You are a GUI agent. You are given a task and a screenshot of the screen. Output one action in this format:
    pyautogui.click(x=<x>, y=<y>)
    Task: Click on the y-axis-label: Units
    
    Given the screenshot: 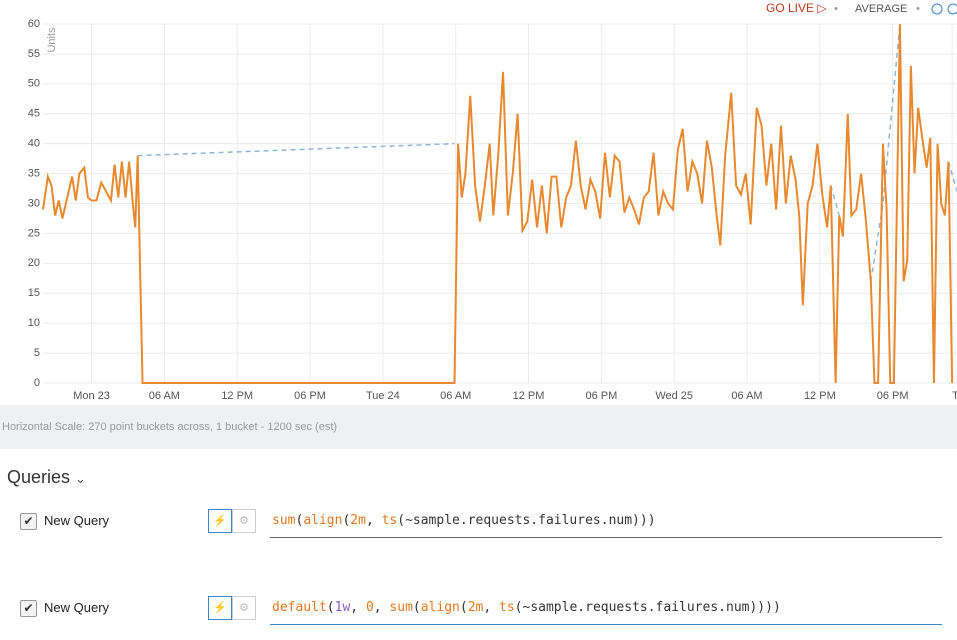 What is the action you would take?
    pyautogui.click(x=52, y=40)
    